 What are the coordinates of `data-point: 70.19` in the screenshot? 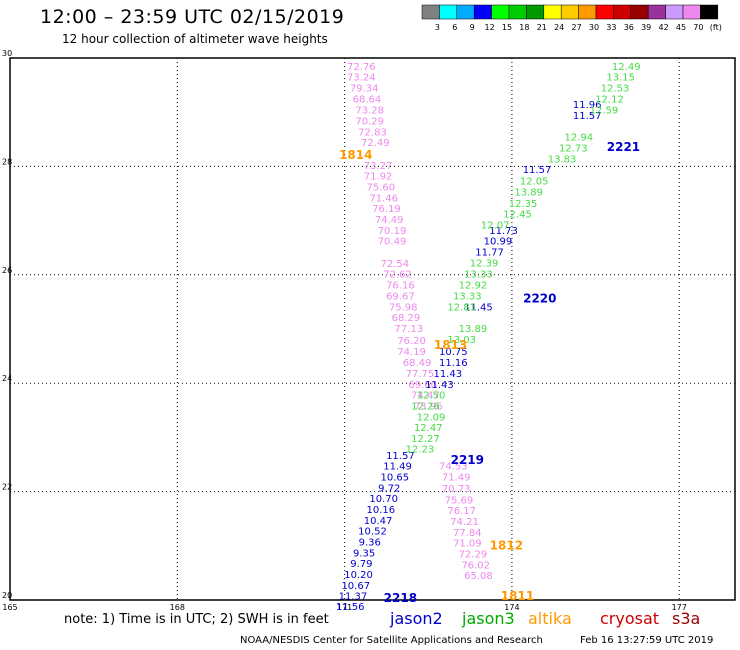 It's located at (392, 231).